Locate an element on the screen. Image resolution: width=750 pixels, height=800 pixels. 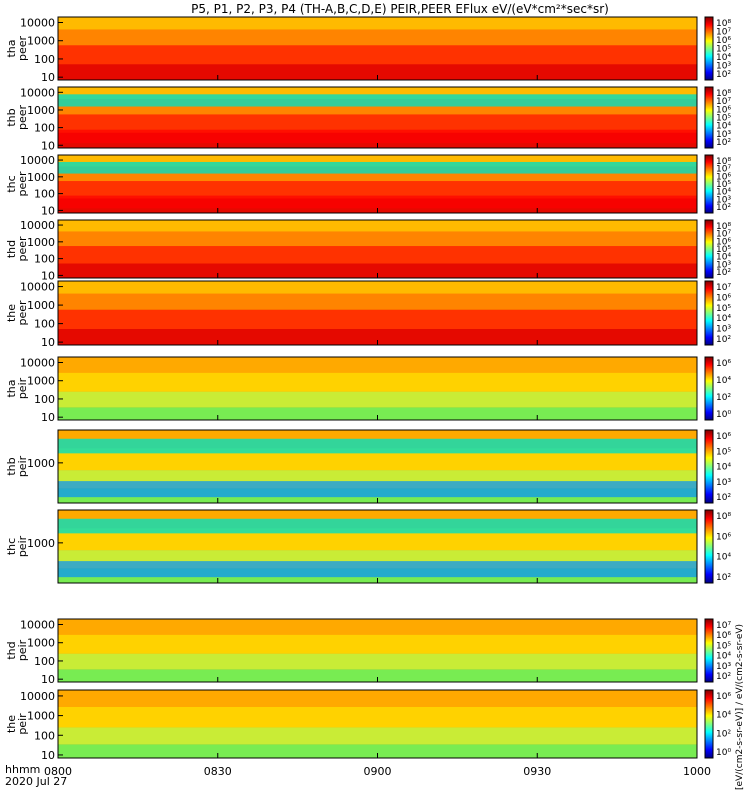
x-tick-label: 0800 is located at coordinates (58, 771).